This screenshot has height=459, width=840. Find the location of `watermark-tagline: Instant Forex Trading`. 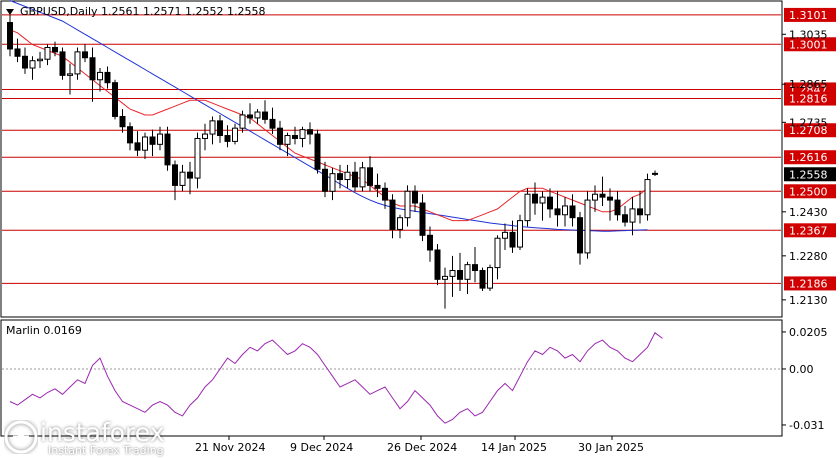

watermark-tagline: Instant Forex Trading is located at coordinates (106, 450).